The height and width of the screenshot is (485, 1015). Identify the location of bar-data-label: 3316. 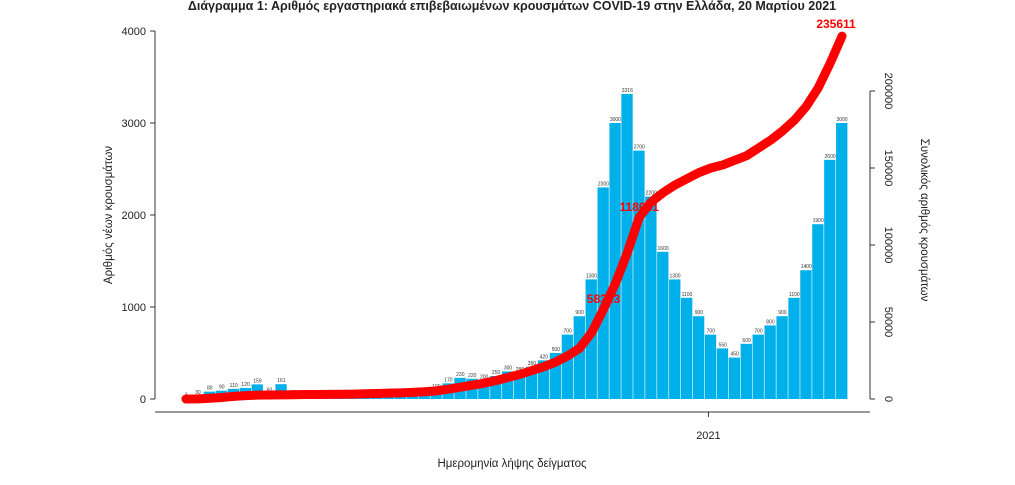
(627, 91).